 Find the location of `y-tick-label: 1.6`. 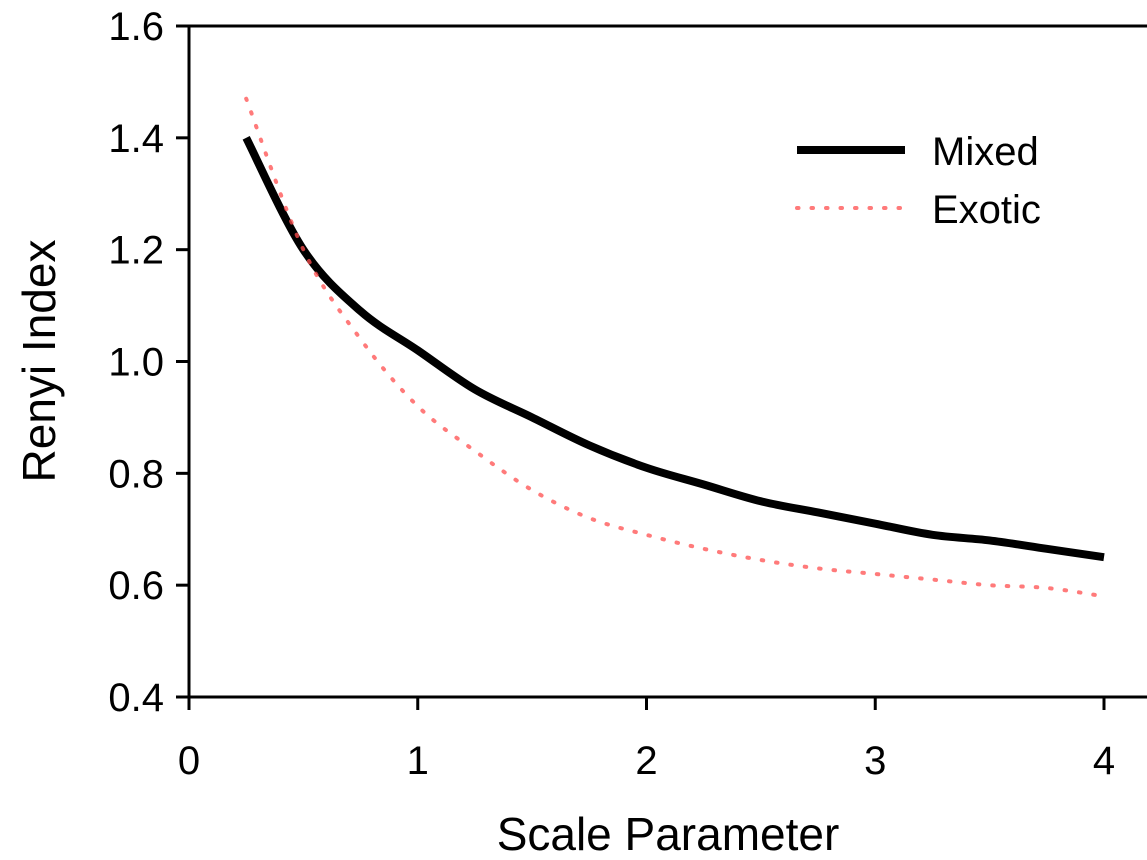

y-tick-label: 1.6 is located at coordinates (136, 27).